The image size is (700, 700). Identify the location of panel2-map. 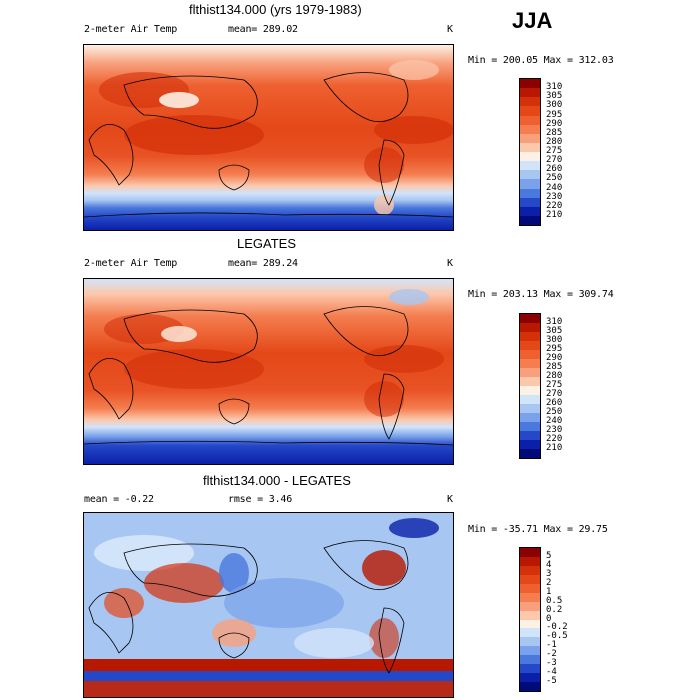
(268, 371).